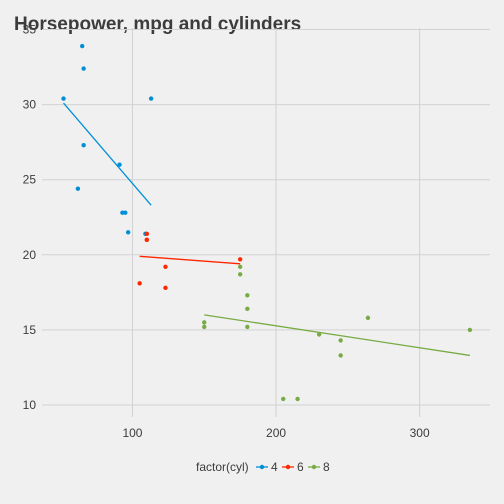 Image resolution: width=504 pixels, height=504 pixels. Describe the element at coordinates (300, 467) in the screenshot. I see `legend-label-cyl-6: 6` at that location.